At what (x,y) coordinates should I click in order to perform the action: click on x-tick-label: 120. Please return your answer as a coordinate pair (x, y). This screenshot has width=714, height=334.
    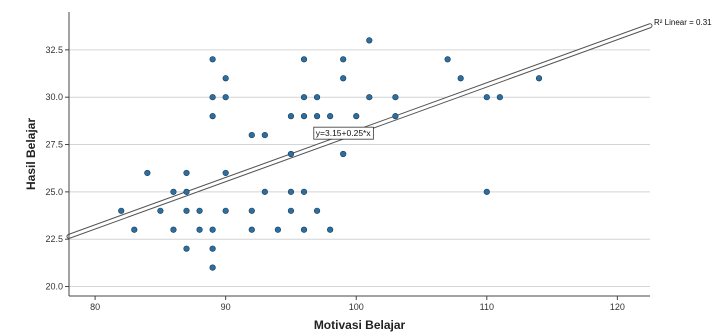
    Looking at the image, I should click on (617, 307).